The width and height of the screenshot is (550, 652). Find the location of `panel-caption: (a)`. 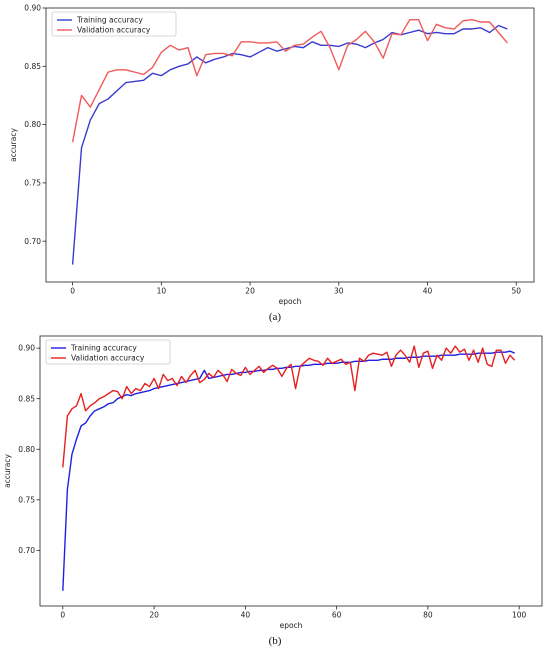

panel-caption: (a) is located at coordinates (275, 317).